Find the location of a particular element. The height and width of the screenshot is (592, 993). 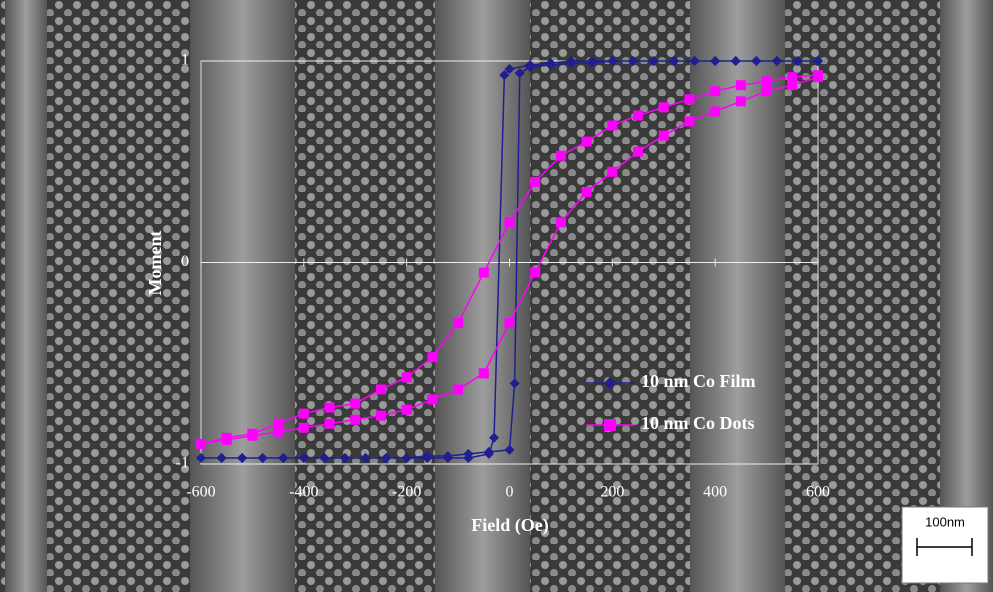

y-tick-label: 0 is located at coordinates (185, 261).